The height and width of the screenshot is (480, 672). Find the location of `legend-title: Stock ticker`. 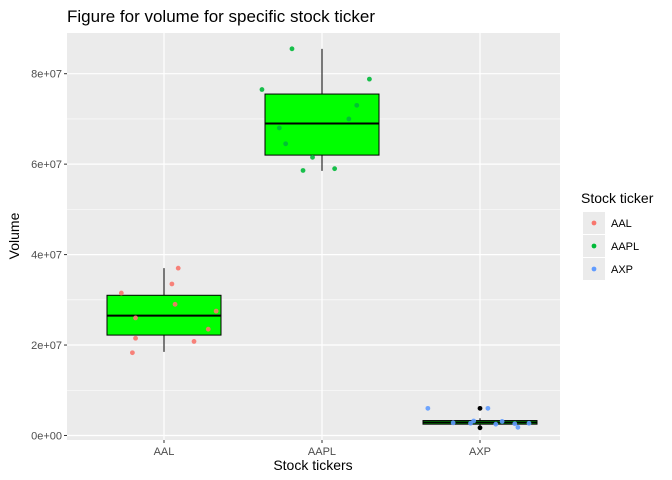

legend-title: Stock ticker is located at coordinates (617, 198).